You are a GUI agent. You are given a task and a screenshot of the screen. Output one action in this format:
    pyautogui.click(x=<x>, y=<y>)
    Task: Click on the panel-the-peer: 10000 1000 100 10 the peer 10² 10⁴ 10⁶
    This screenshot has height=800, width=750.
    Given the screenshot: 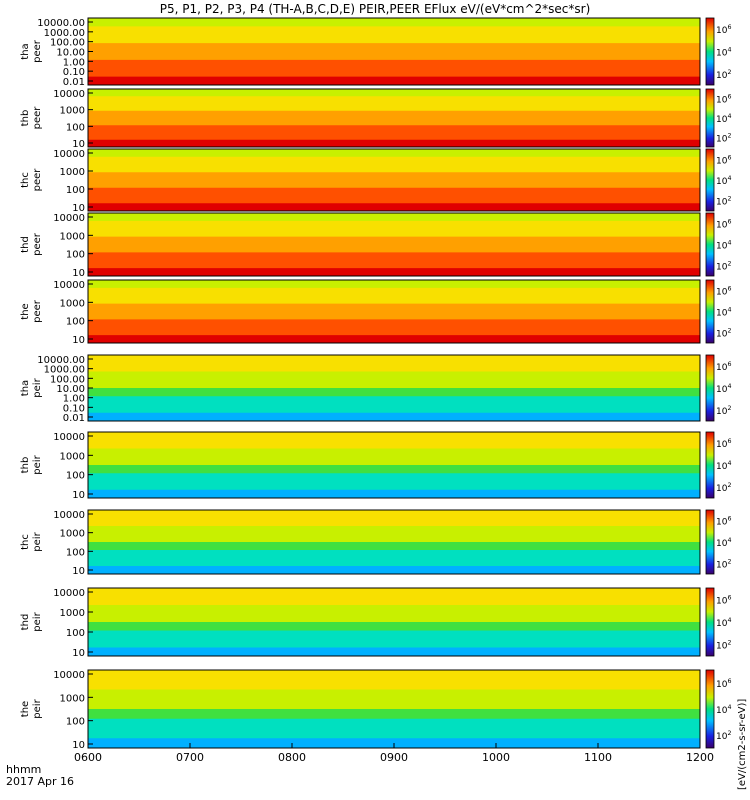 What is the action you would take?
    pyautogui.click(x=375, y=312)
    